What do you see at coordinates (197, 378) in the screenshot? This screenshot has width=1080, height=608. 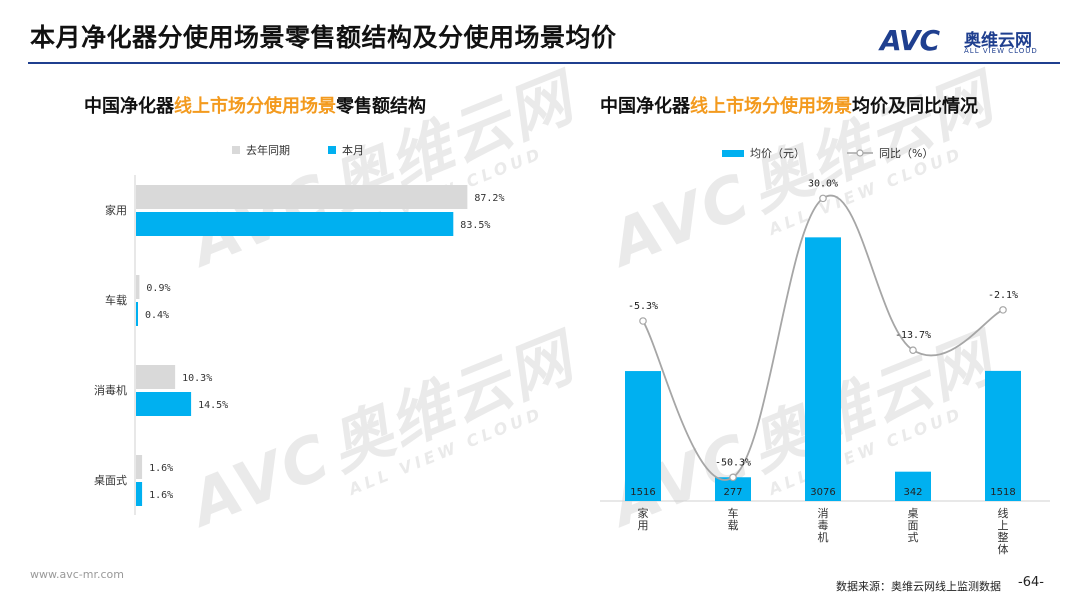 I see `data-label: 10.3%` at bounding box center [197, 378].